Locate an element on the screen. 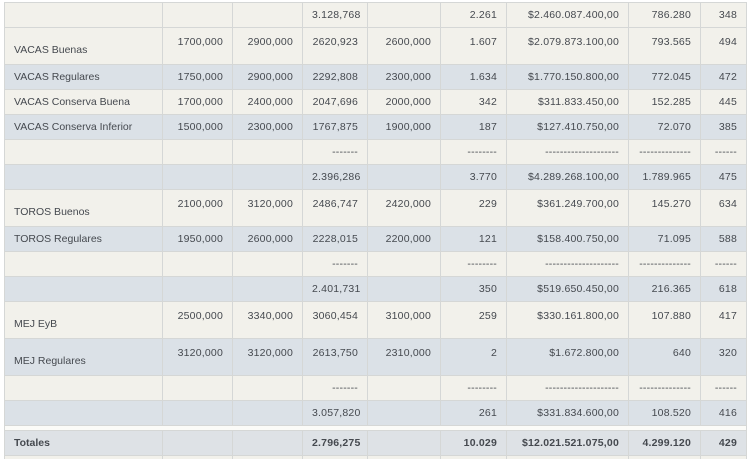  value-cell: 3060,454 is located at coordinates (335, 320).